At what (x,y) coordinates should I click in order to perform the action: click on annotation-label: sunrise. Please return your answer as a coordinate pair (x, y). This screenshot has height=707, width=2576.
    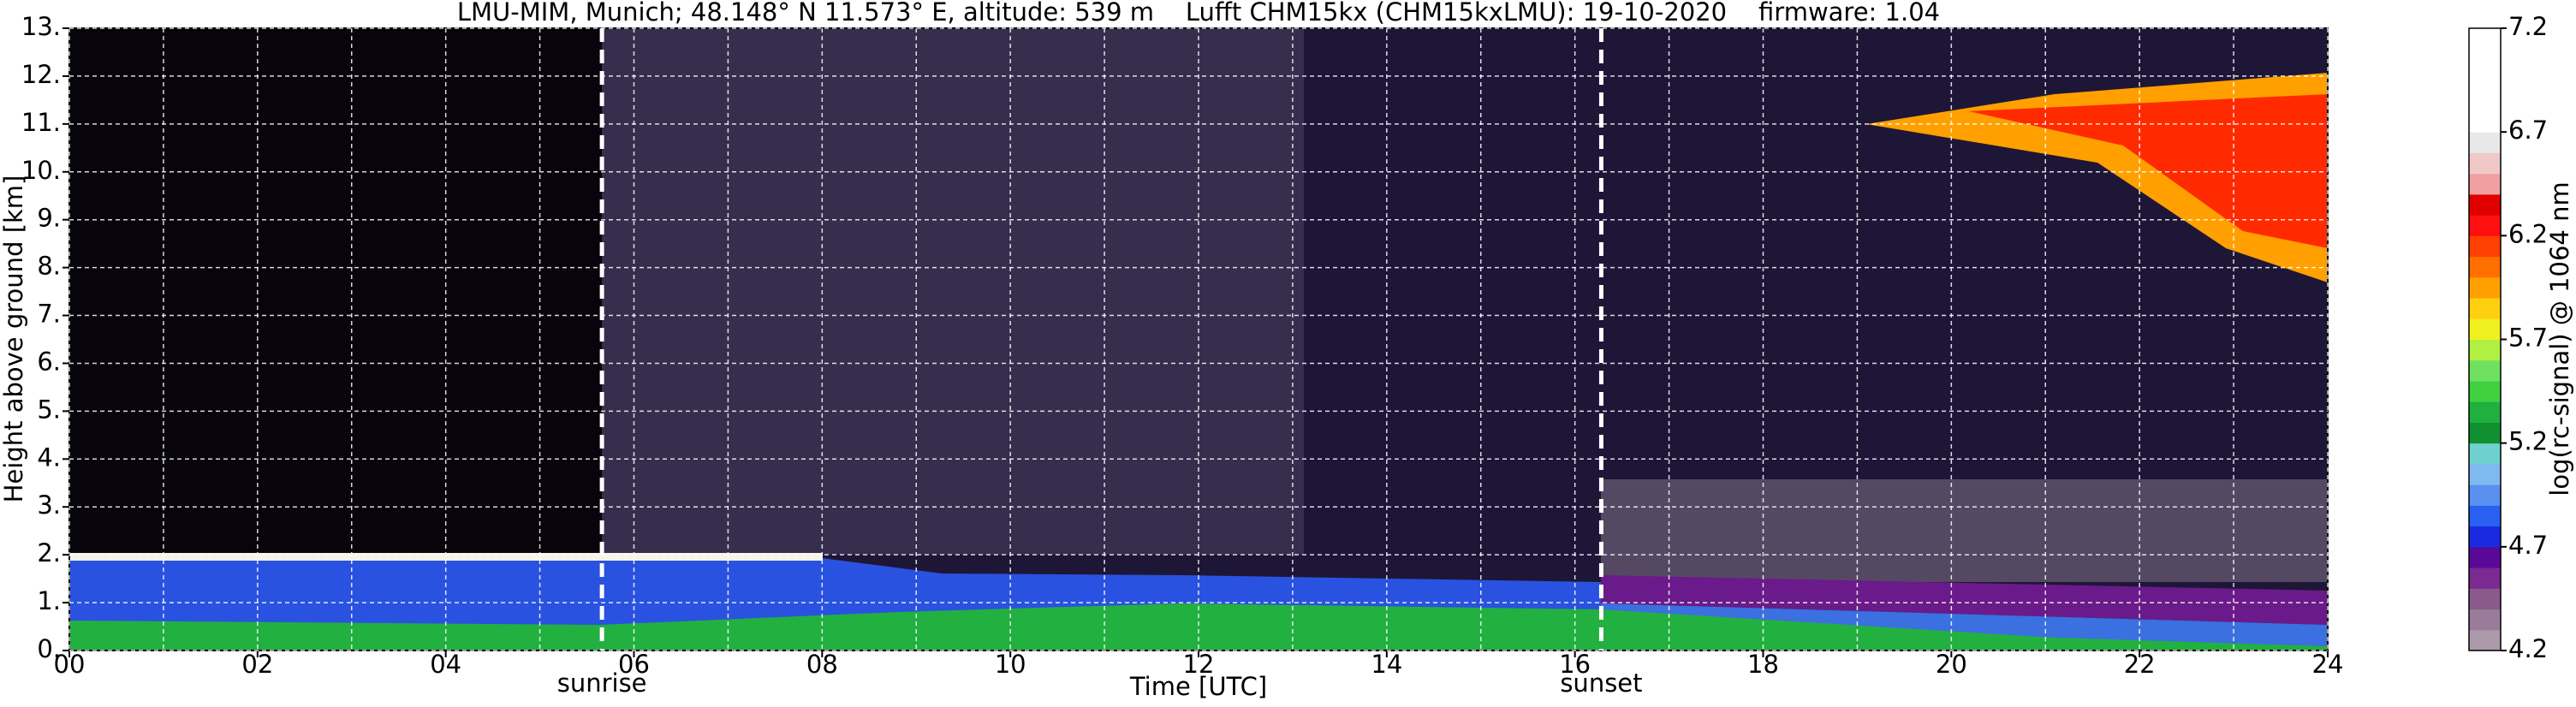
    Looking at the image, I should click on (602, 683).